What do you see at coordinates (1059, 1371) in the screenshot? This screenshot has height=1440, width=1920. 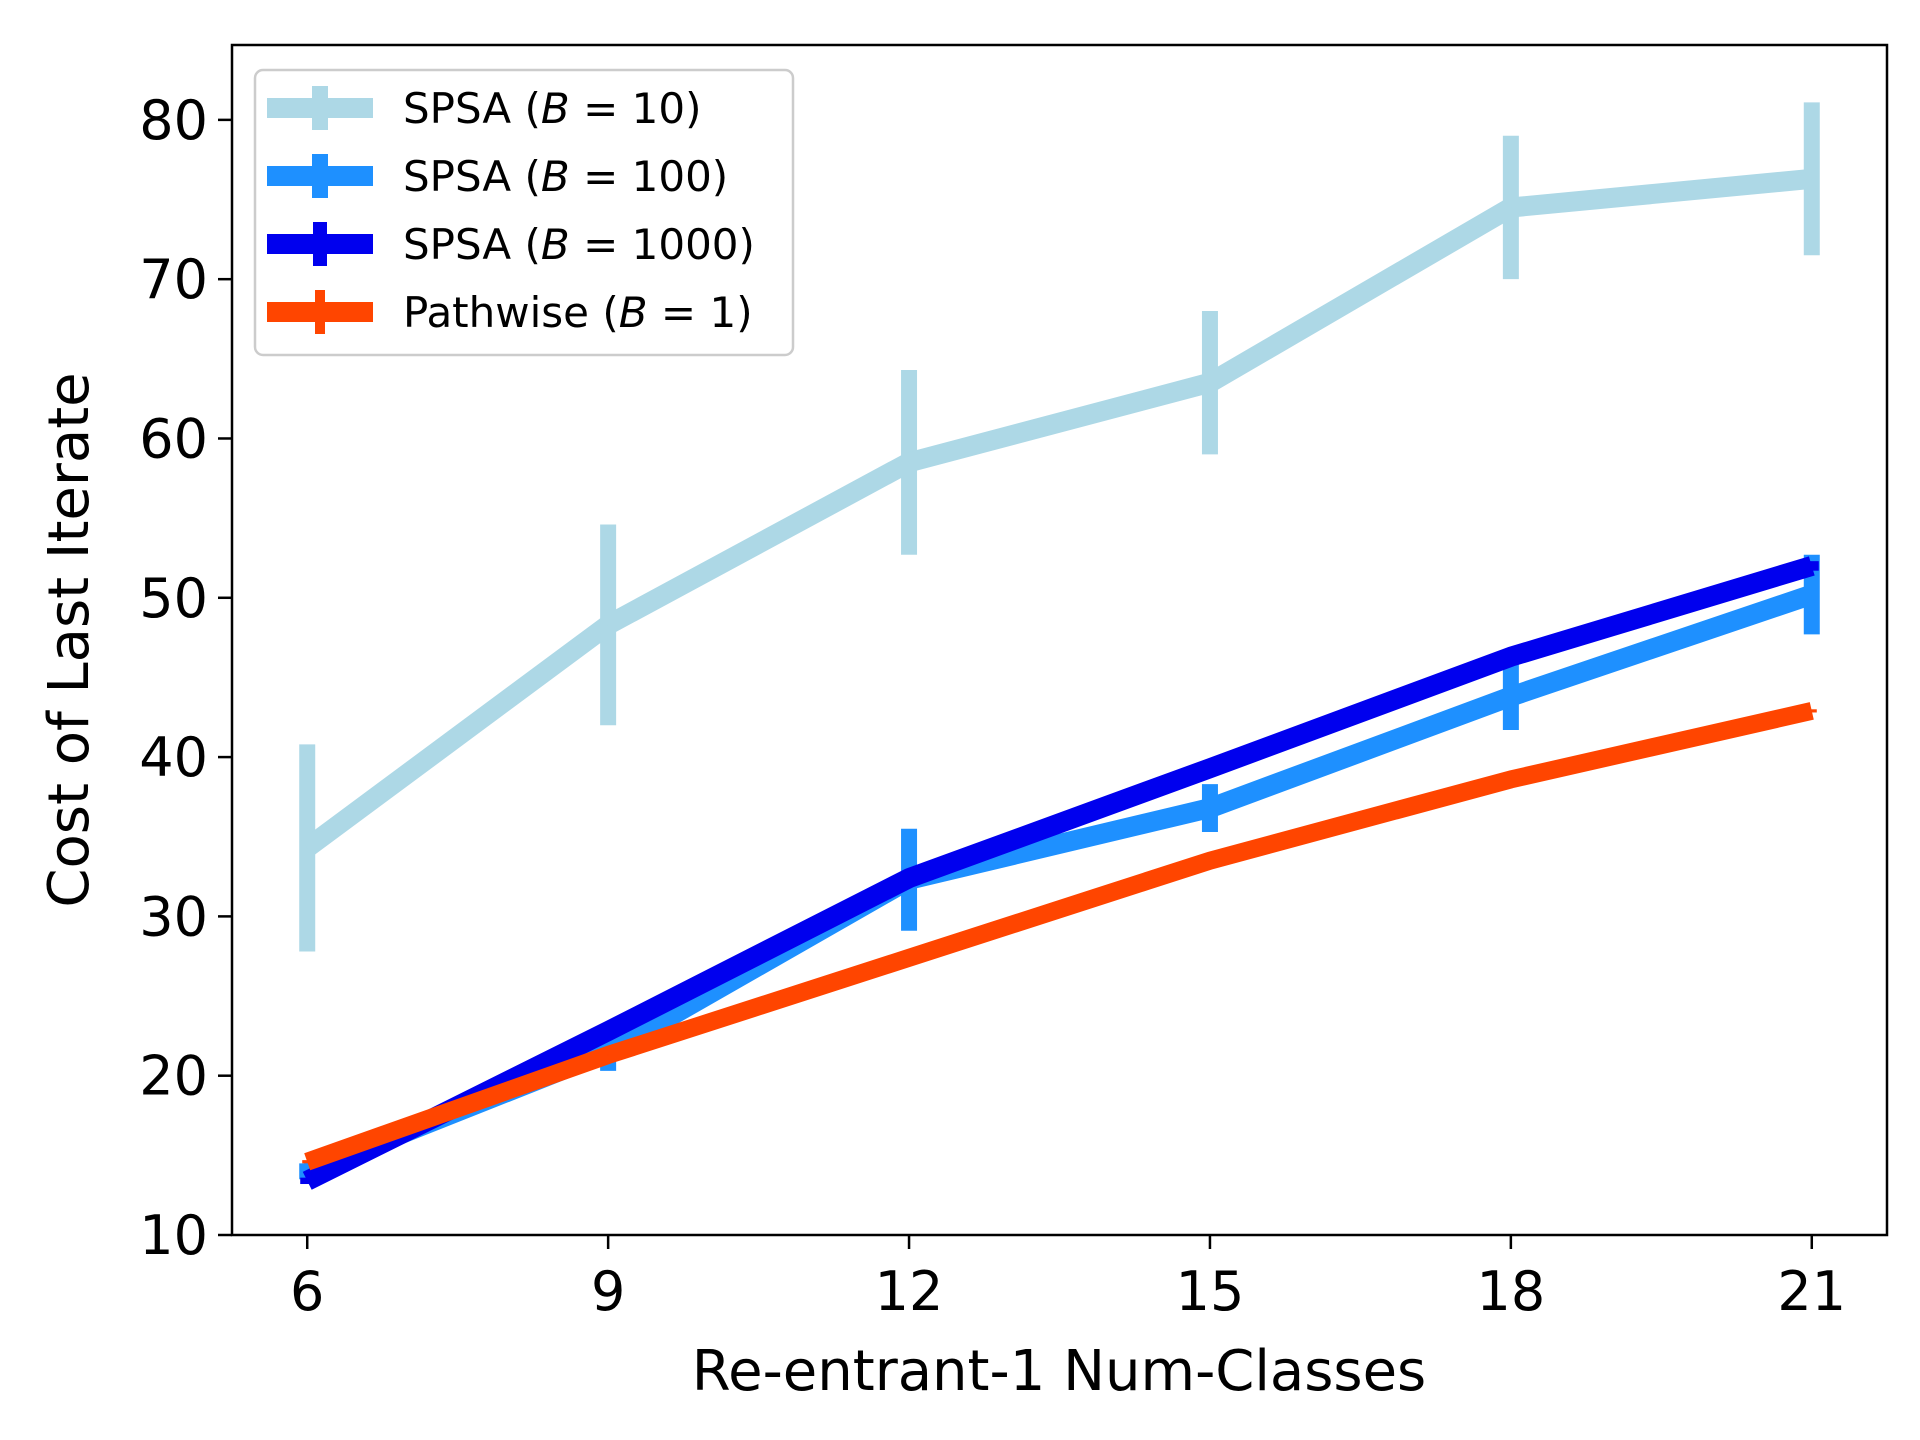 I see `x-axis-label: Re-entrant-1 Num-Classes` at bounding box center [1059, 1371].